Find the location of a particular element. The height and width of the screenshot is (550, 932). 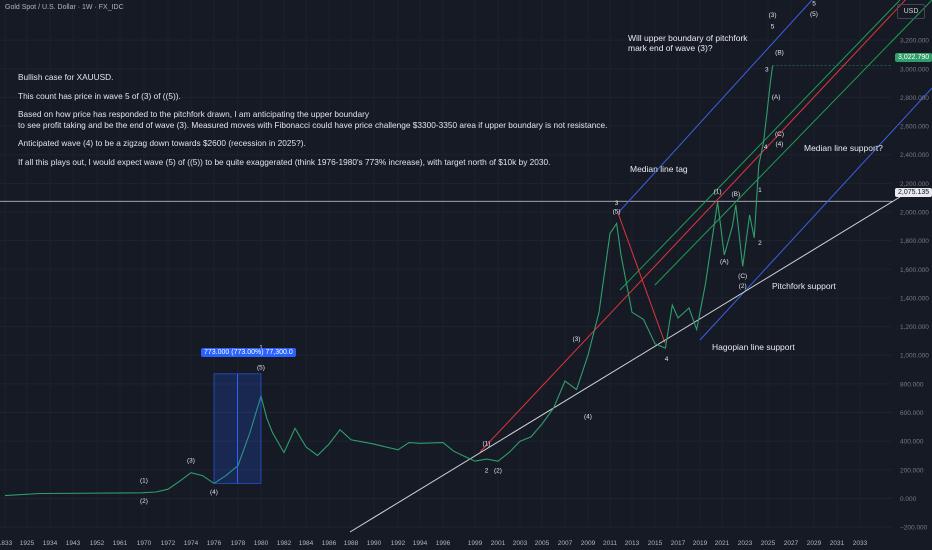

horizontal-level-label: 2,075.135 is located at coordinates (913, 192).